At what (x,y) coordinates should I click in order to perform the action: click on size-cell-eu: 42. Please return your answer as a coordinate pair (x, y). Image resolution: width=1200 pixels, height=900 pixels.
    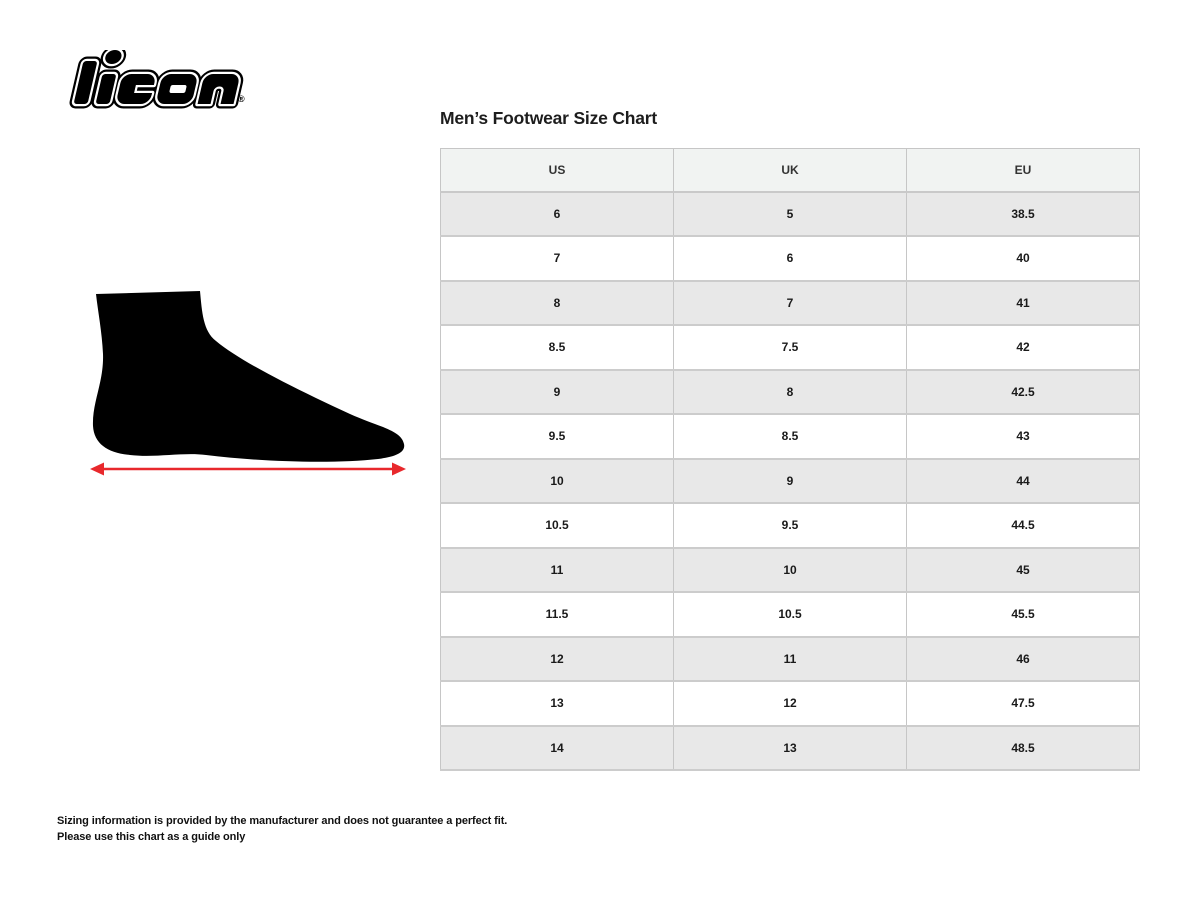
    Looking at the image, I should click on (1023, 347).